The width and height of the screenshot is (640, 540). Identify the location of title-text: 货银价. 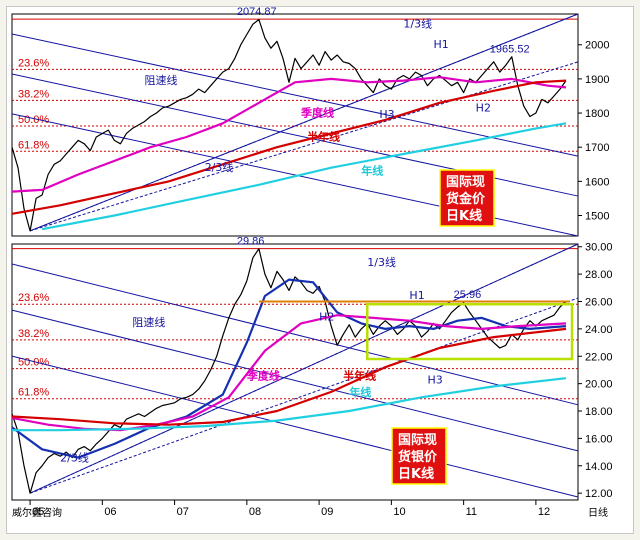
(418, 457).